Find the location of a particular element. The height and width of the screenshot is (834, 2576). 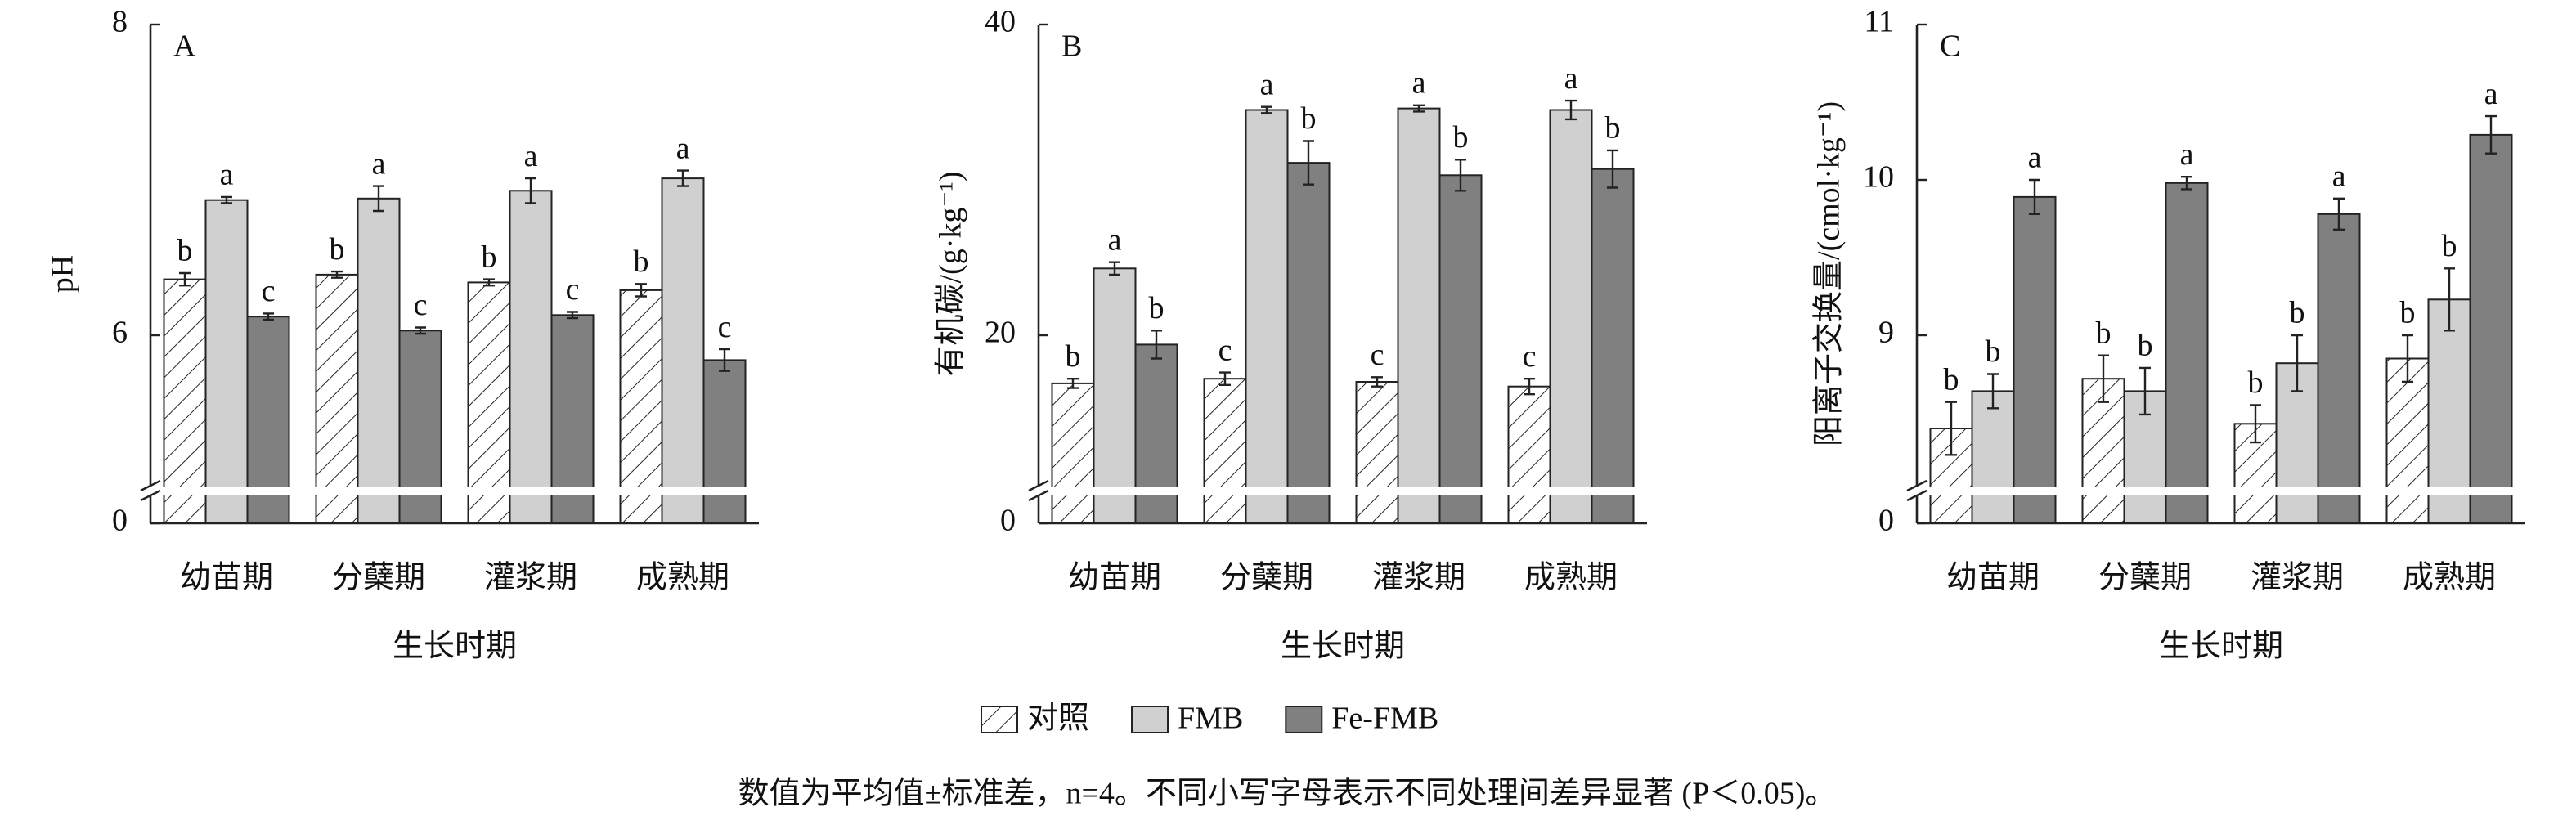

panel-label: C is located at coordinates (1950, 46).